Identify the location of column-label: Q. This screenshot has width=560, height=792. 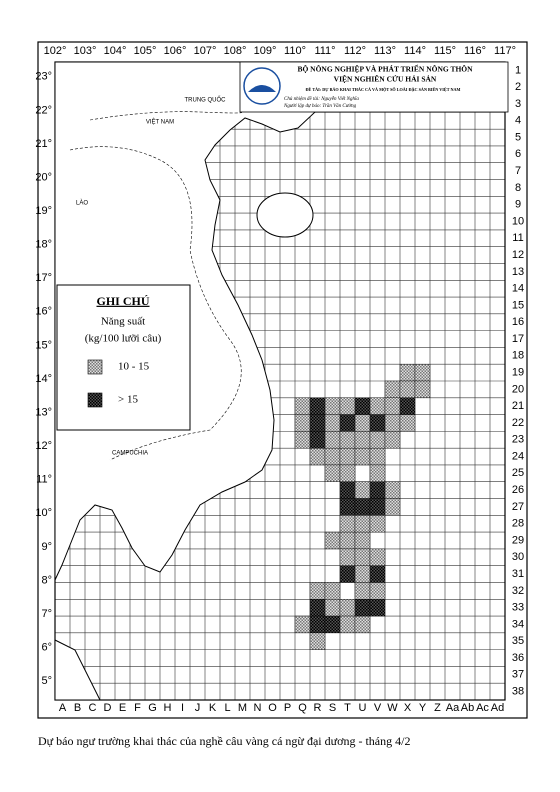
(302, 708).